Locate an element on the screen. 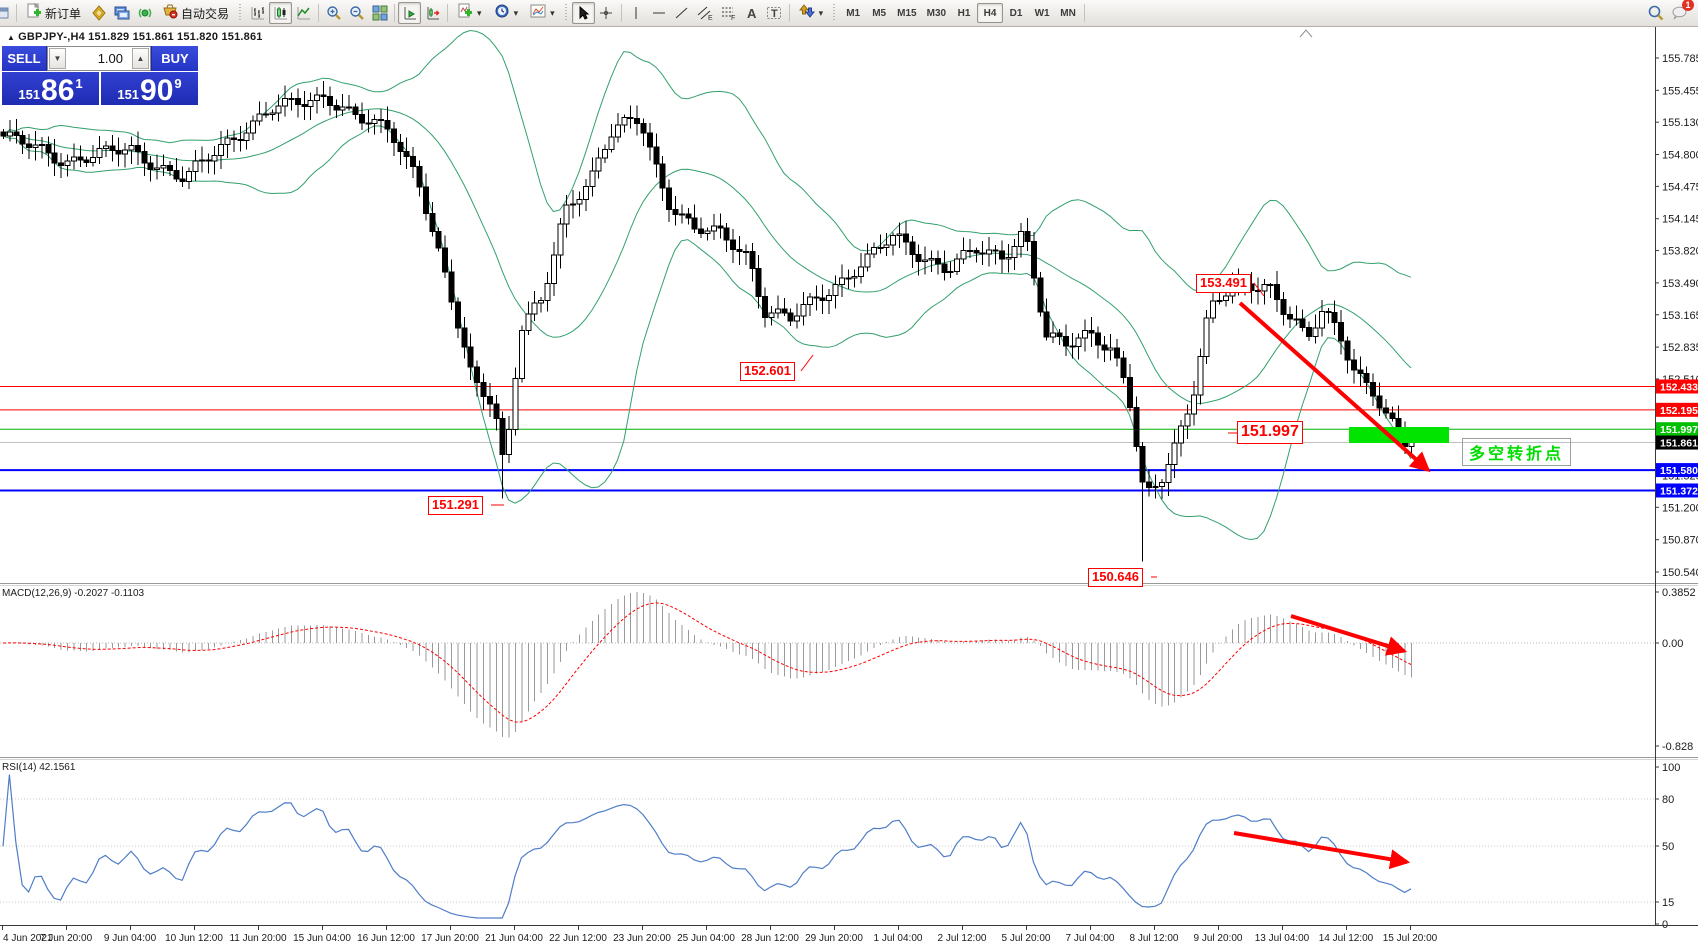  price-axis-label: 154.800 is located at coordinates (1680, 156).